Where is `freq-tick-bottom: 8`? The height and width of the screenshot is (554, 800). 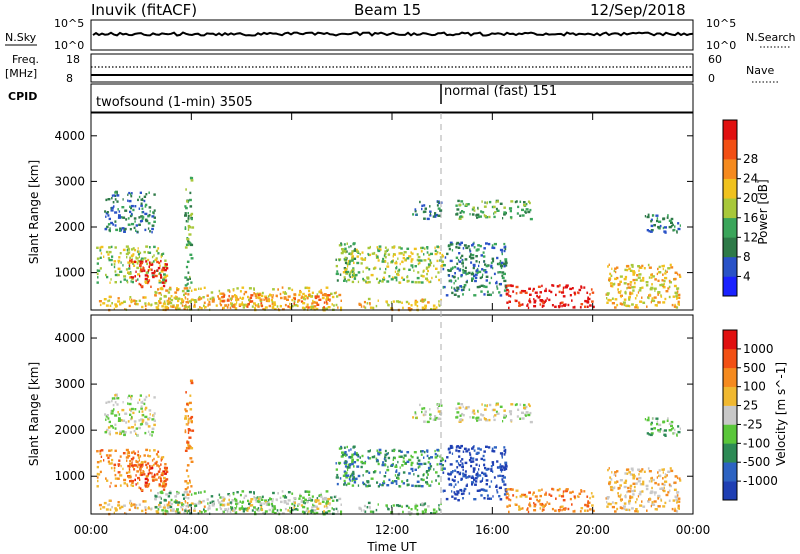 freq-tick-bottom: 8 is located at coordinates (69, 78).